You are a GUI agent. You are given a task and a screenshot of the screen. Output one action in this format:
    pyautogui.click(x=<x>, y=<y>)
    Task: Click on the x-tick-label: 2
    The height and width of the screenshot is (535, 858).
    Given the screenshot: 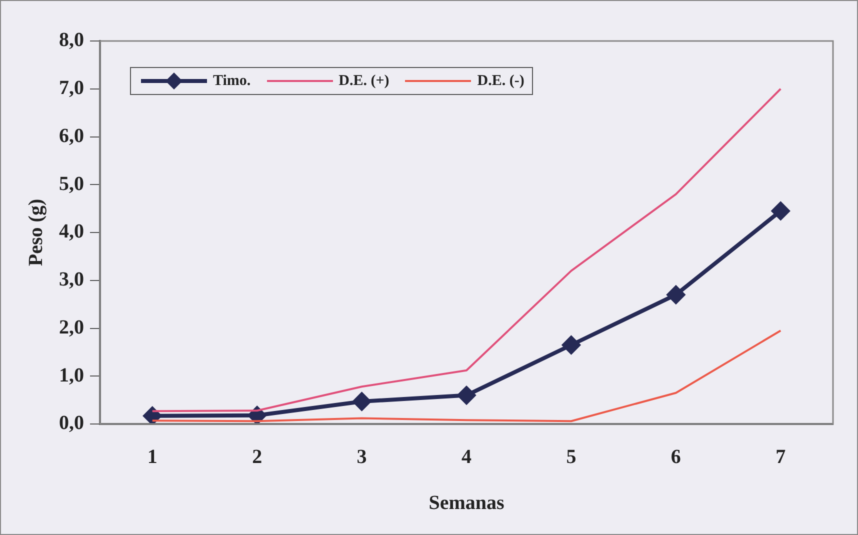 What is the action you would take?
    pyautogui.click(x=257, y=457)
    